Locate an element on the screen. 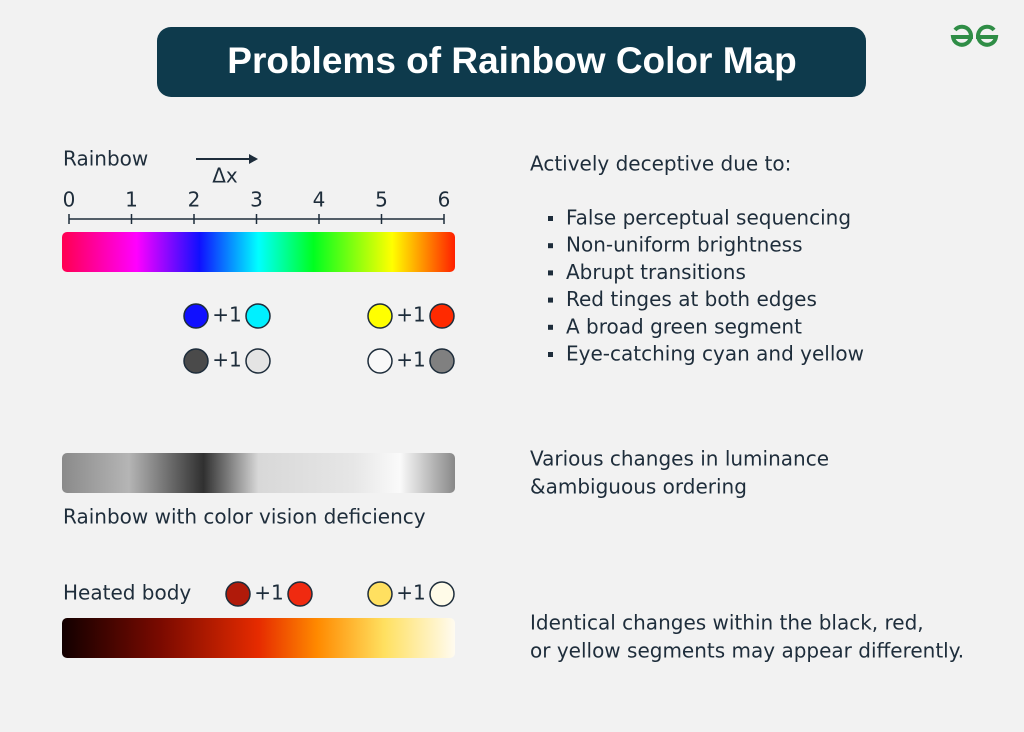 This screenshot has width=1024, height=732. heated-bar is located at coordinates (258, 638).